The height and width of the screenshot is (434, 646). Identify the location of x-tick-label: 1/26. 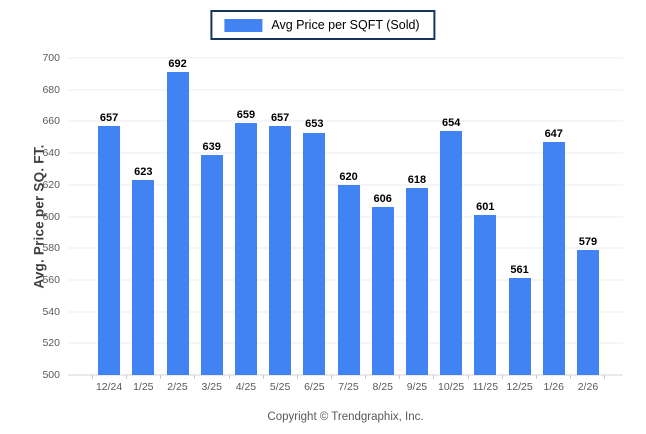
(553, 387).